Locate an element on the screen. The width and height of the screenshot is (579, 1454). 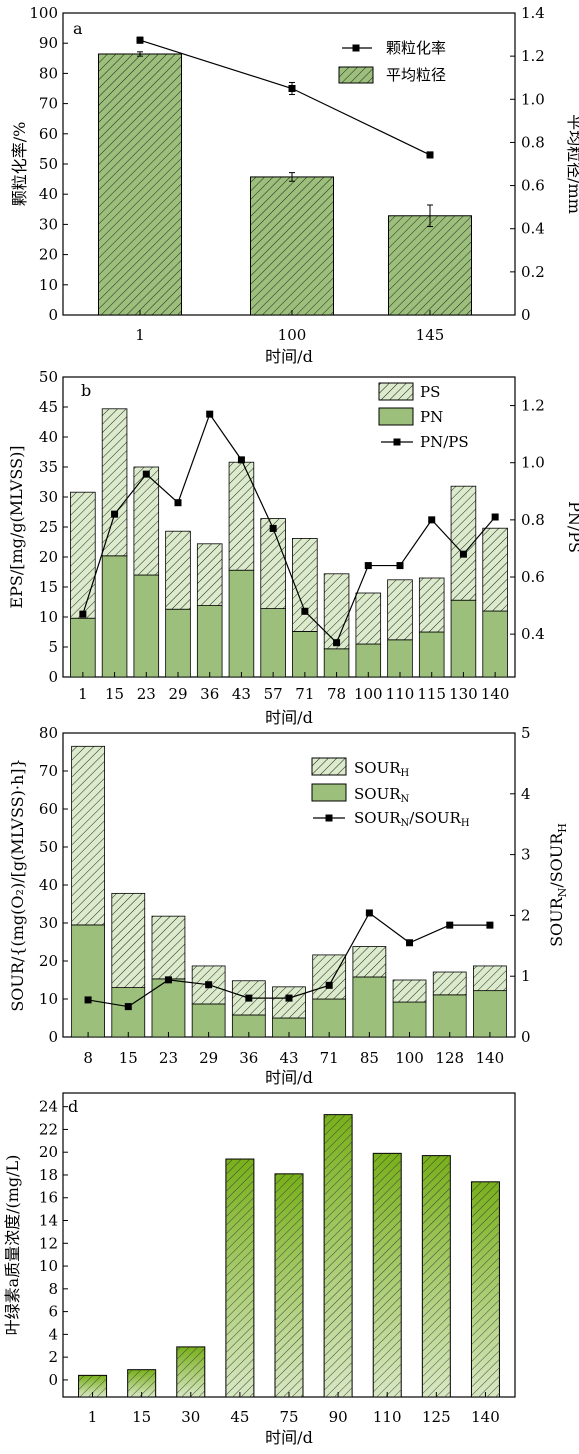
bars-layer is located at coordinates (289, 543).